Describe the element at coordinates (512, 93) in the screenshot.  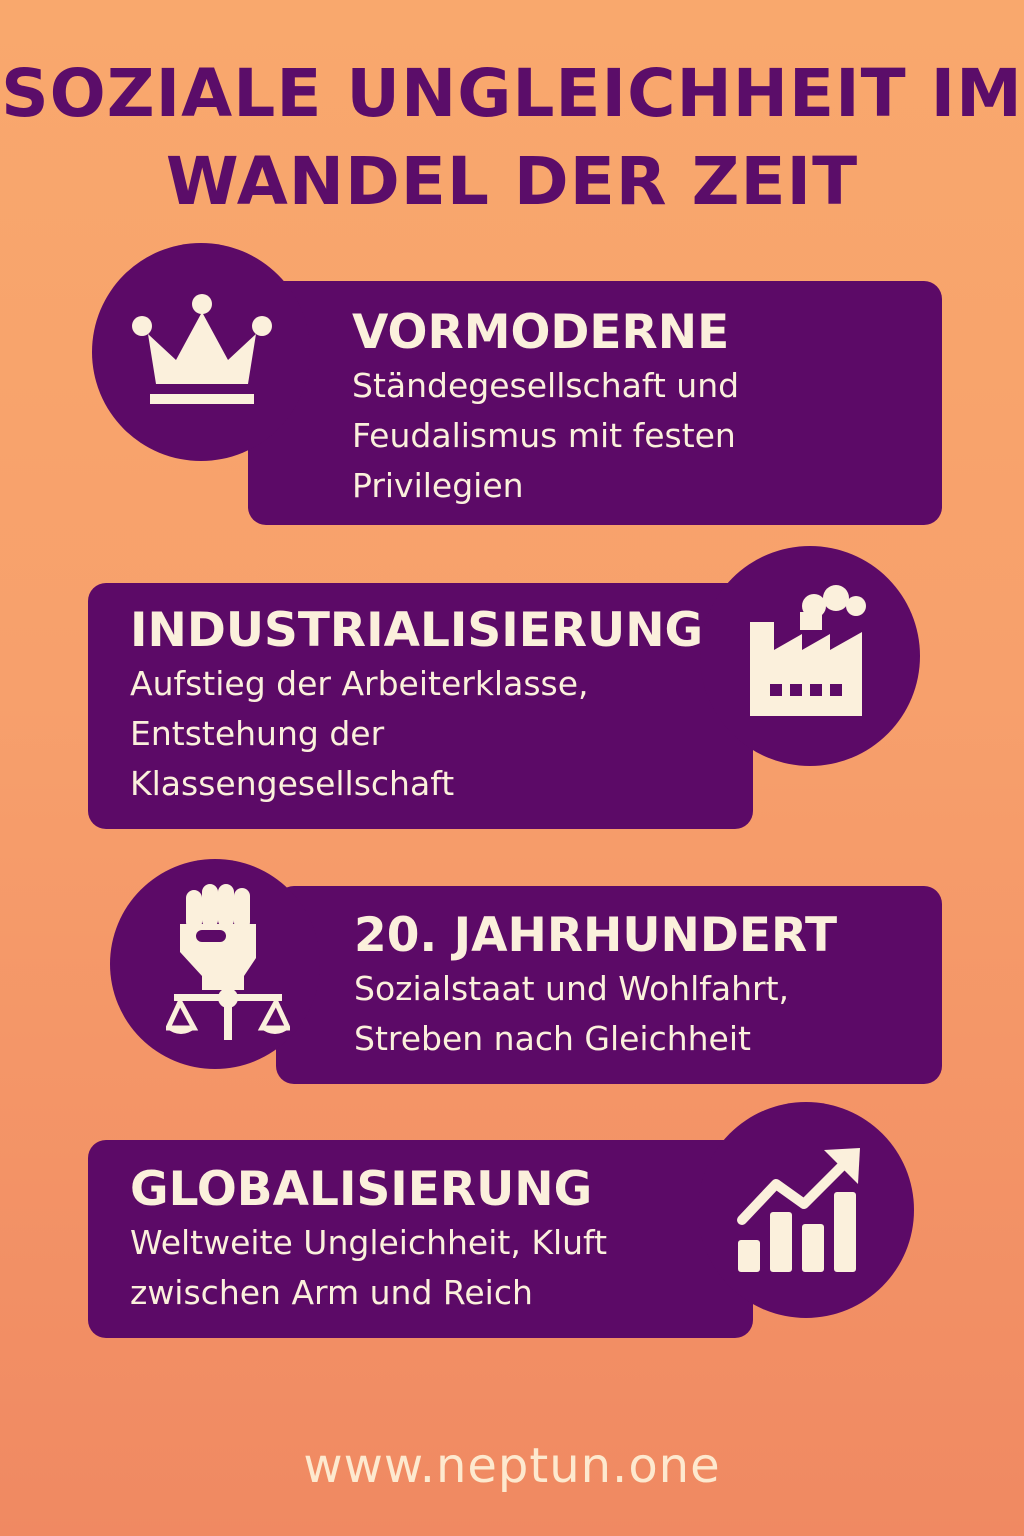
I see `title-line-1: SOZIALE UNGLEICHHEIT IM` at that location.